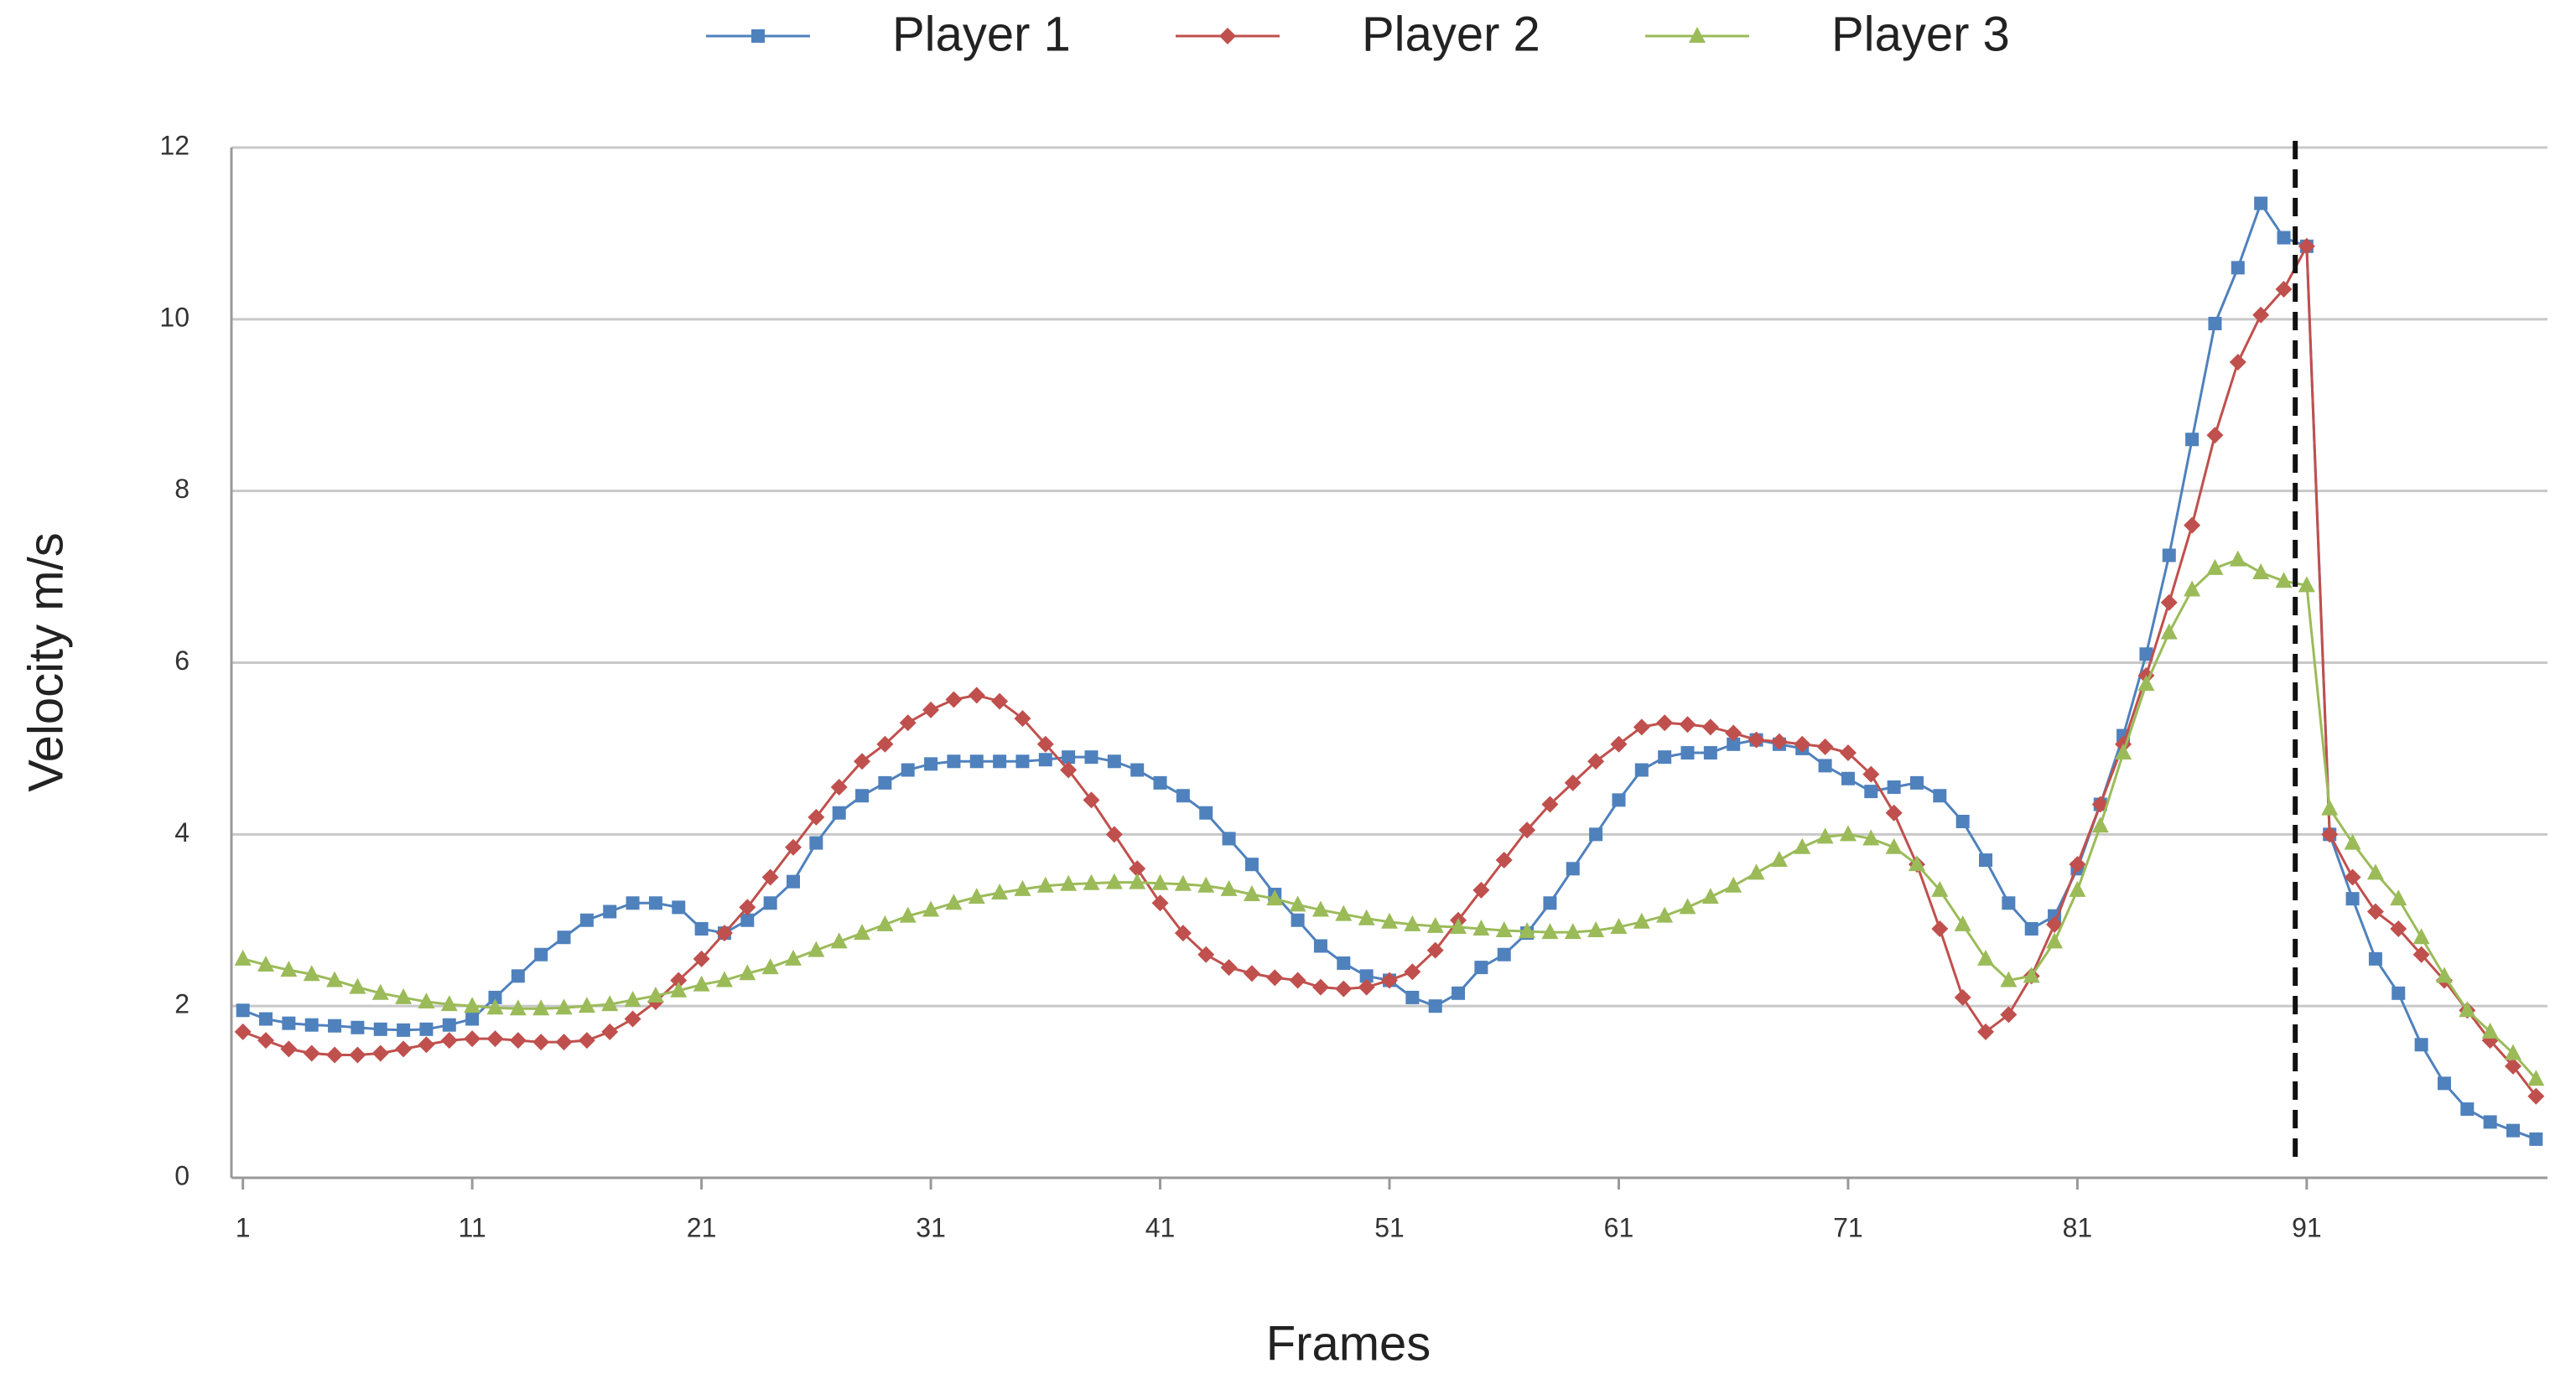  Describe the element at coordinates (1619, 1227) in the screenshot. I see `x-tick-label: 61` at that location.